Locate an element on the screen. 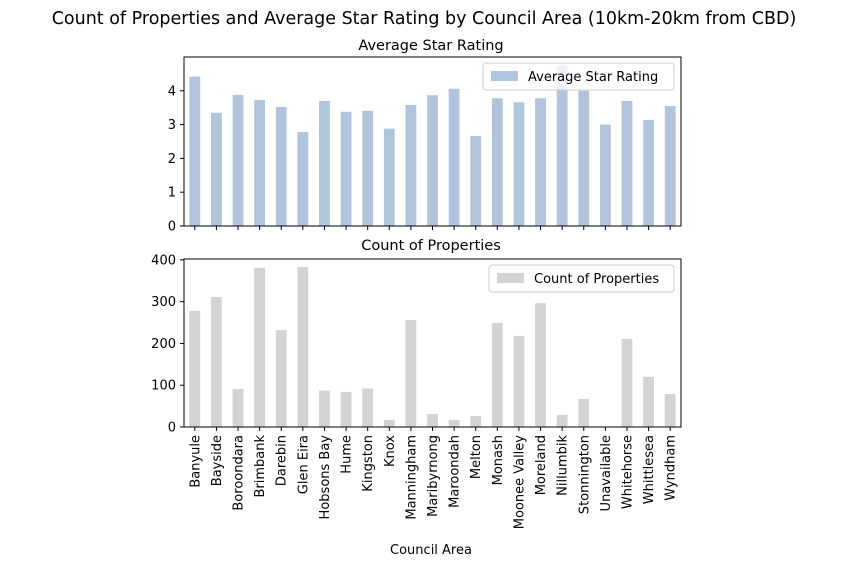 This screenshot has height=567, width=848. count-bar-kingston is located at coordinates (368, 407).